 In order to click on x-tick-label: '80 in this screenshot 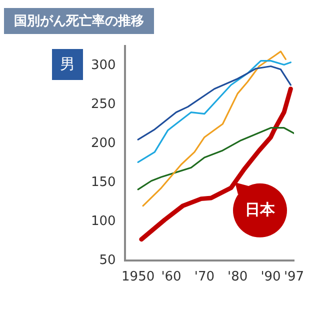, I will do `click(238, 277)`.